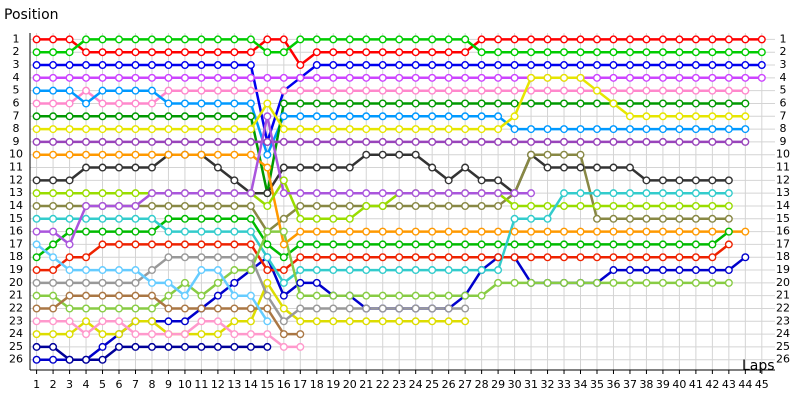 Image resolution: width=800 pixels, height=400 pixels. What do you see at coordinates (317, 384) in the screenshot?
I see `x-tick-label: 18` at bounding box center [317, 384].